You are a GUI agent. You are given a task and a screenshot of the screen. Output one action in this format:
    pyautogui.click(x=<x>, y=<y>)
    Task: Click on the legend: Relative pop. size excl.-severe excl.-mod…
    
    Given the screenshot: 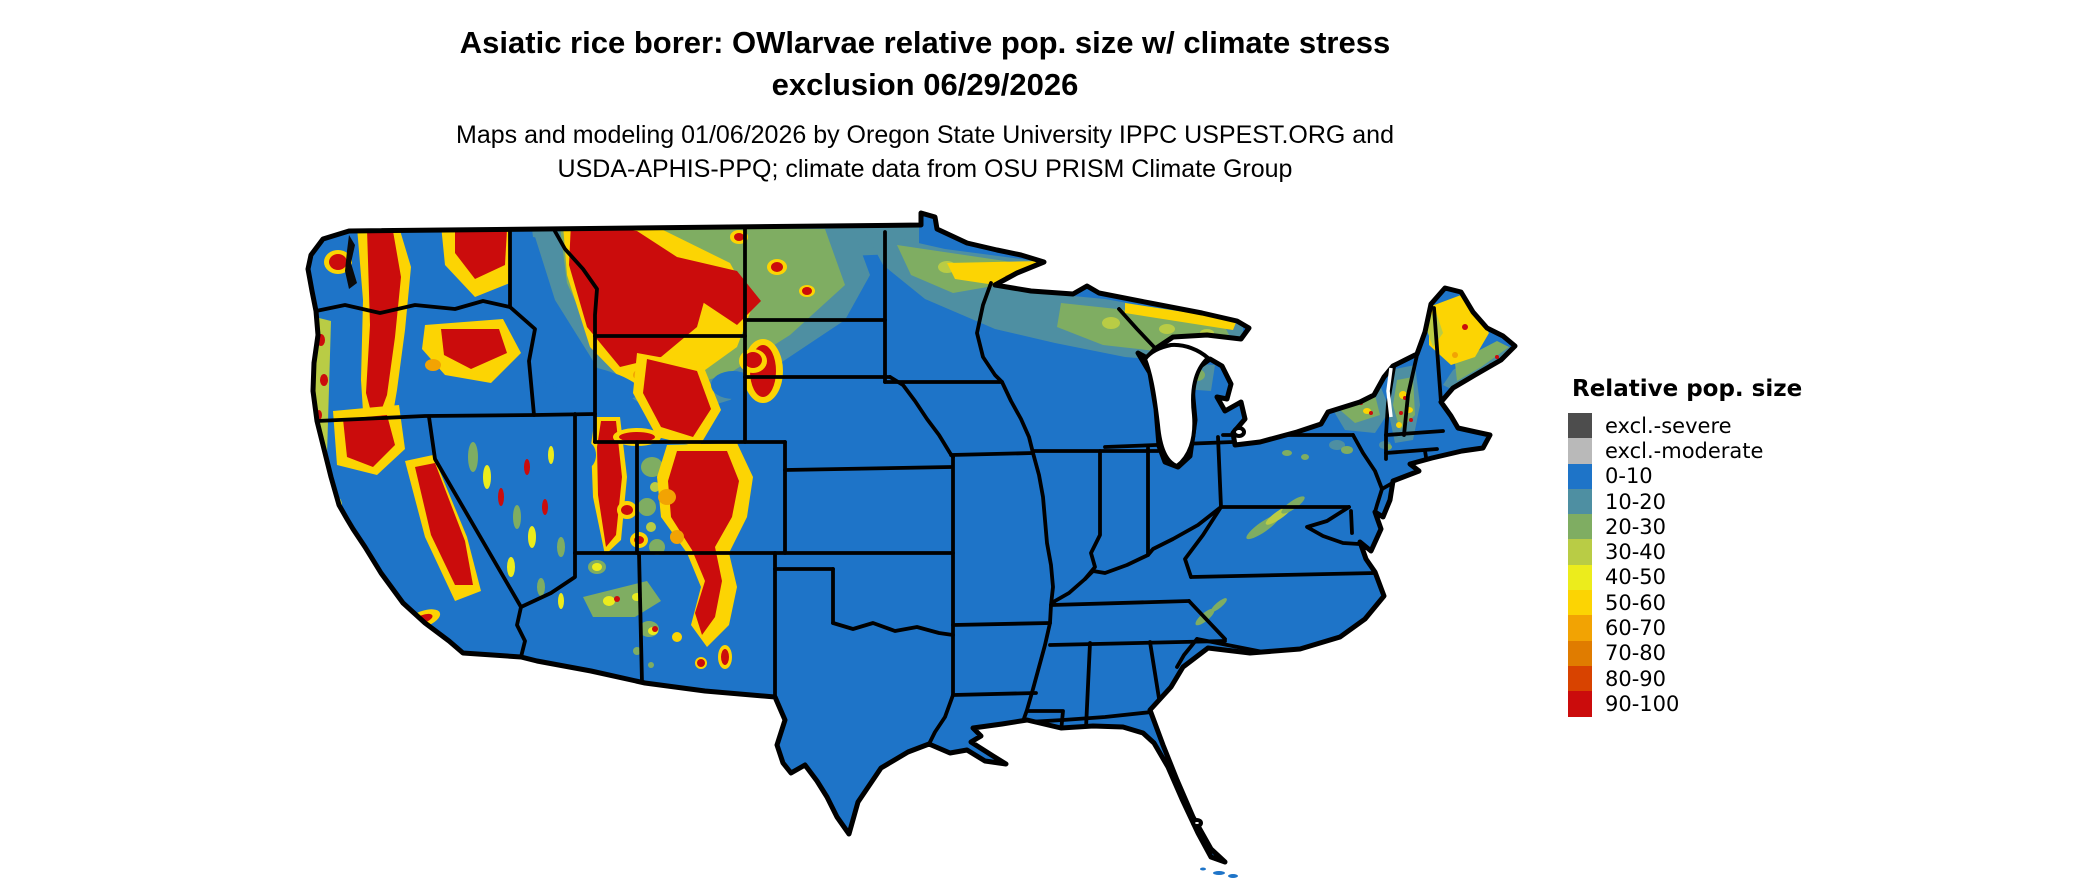 What is the action you would take?
    pyautogui.click(x=1718, y=546)
    